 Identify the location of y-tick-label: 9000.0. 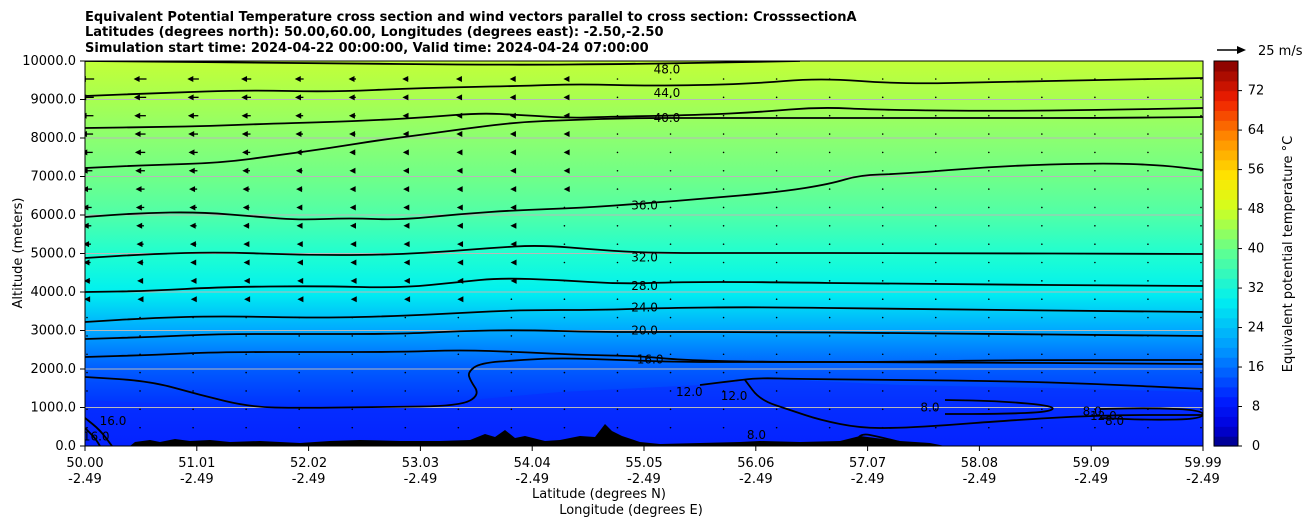
(54, 100).